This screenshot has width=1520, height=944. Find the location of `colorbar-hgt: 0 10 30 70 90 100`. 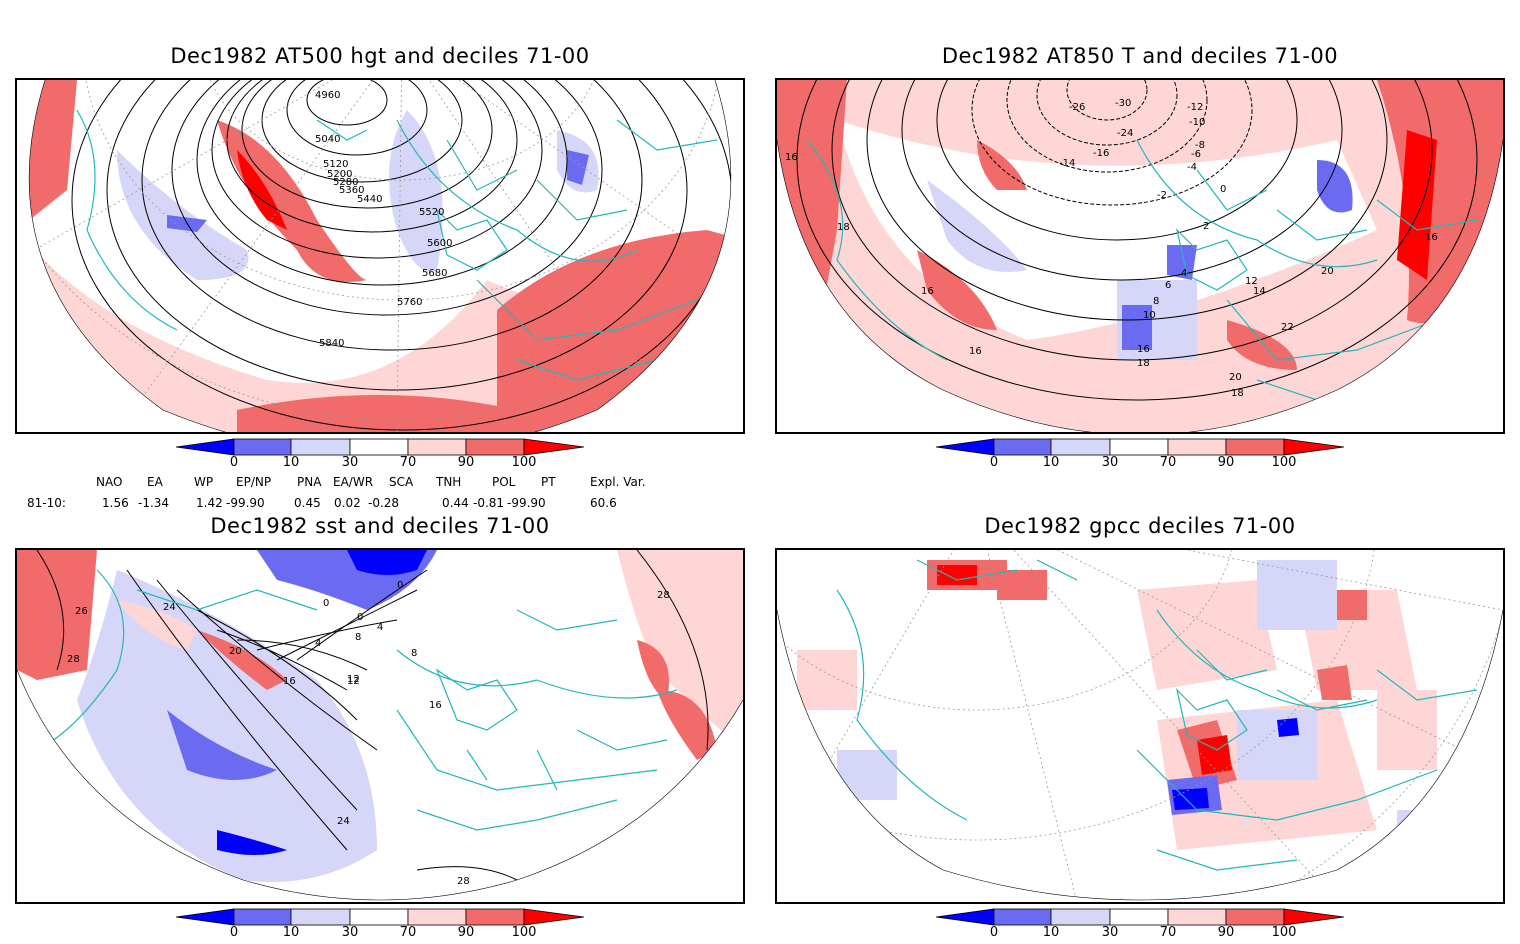

colorbar-hgt: 0 10 30 70 90 100 is located at coordinates (384, 456).